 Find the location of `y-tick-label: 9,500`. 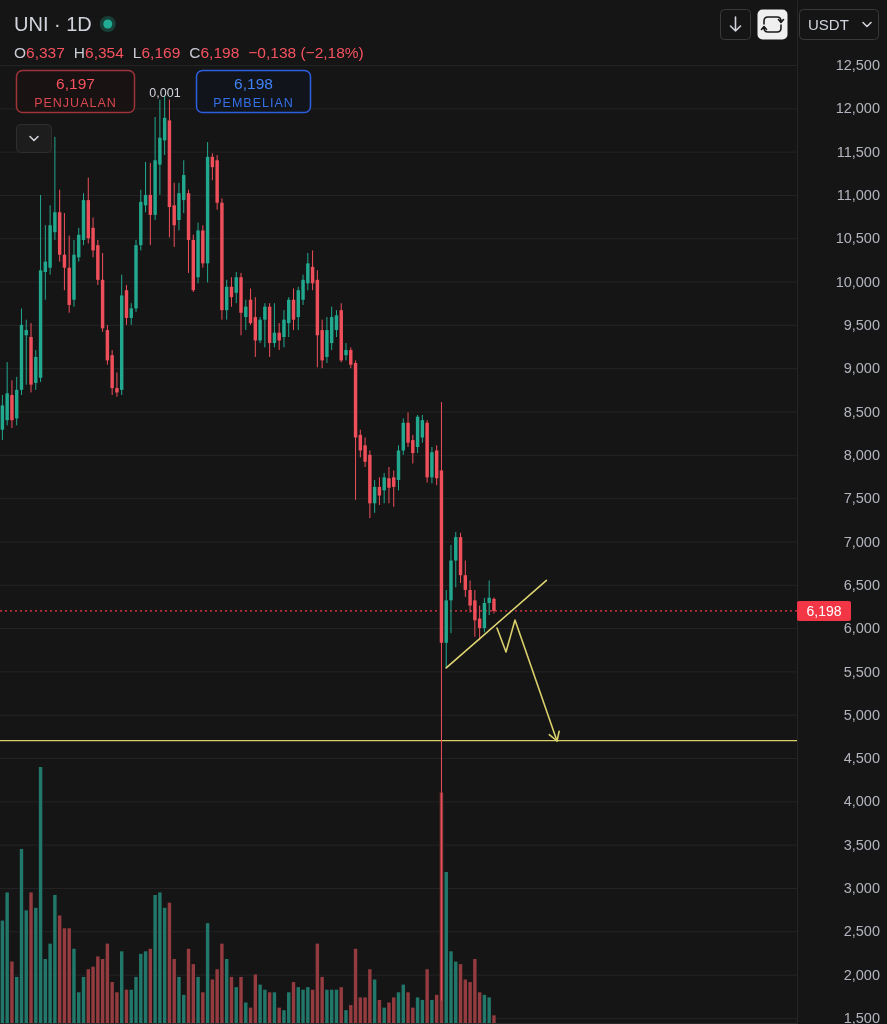

y-tick-label: 9,500 is located at coordinates (861, 325).